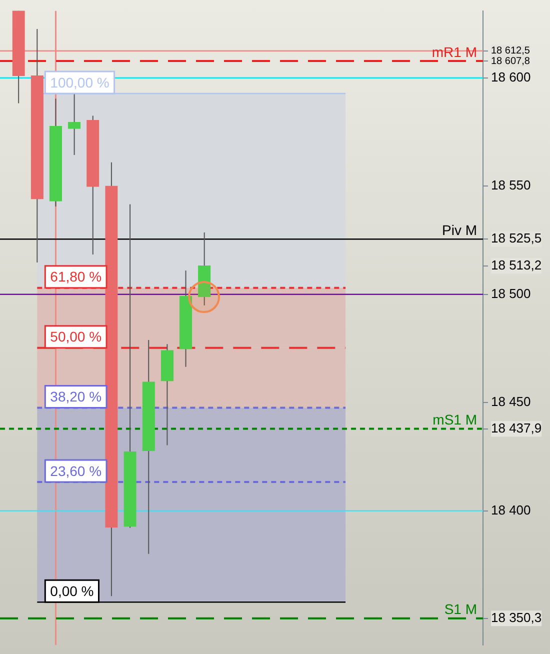 This screenshot has height=654, width=550. I want to click on y-tick-label: 18 500, so click(511, 293).